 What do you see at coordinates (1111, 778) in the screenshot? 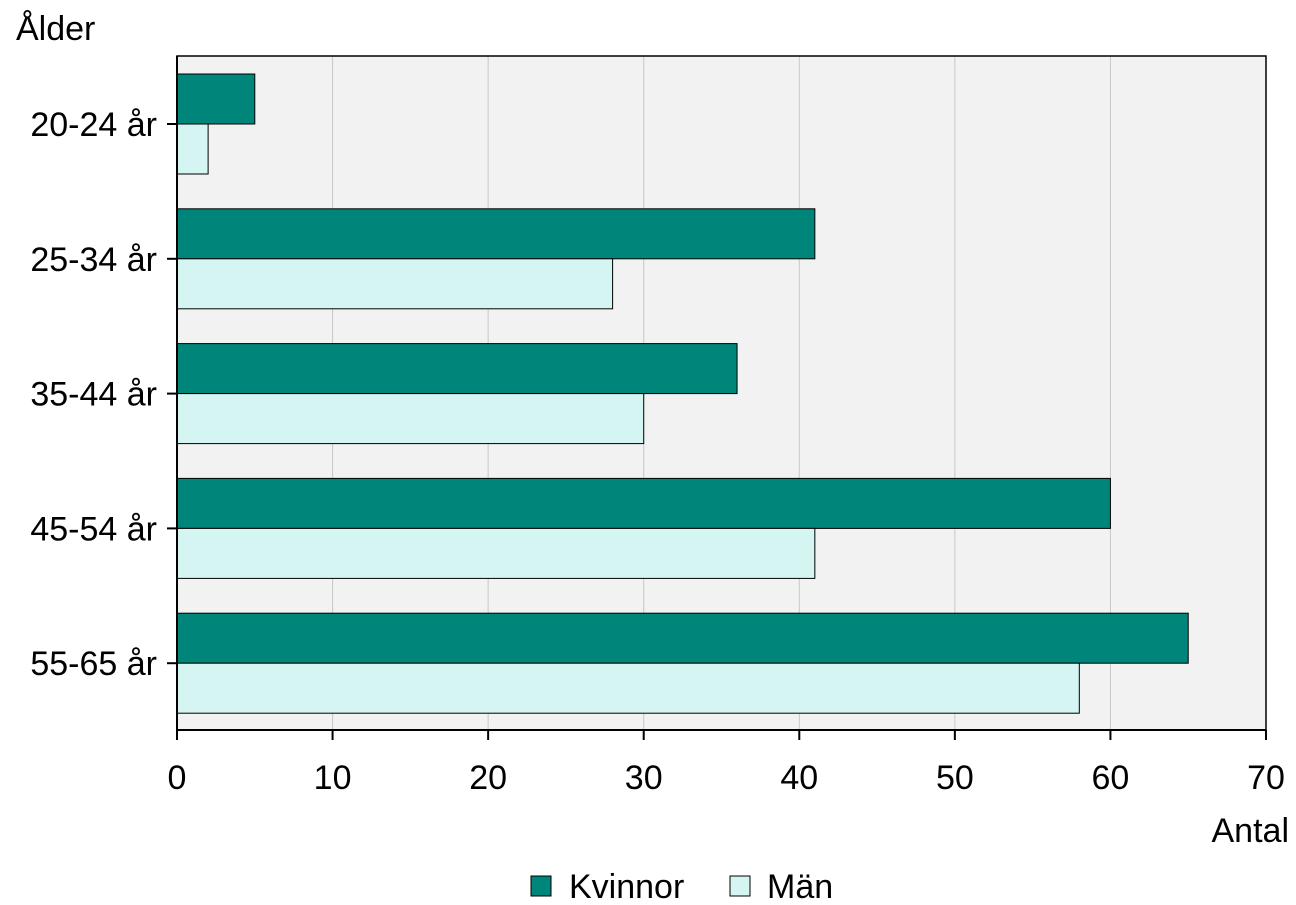
I see `x-tick-label: 60` at bounding box center [1111, 778].